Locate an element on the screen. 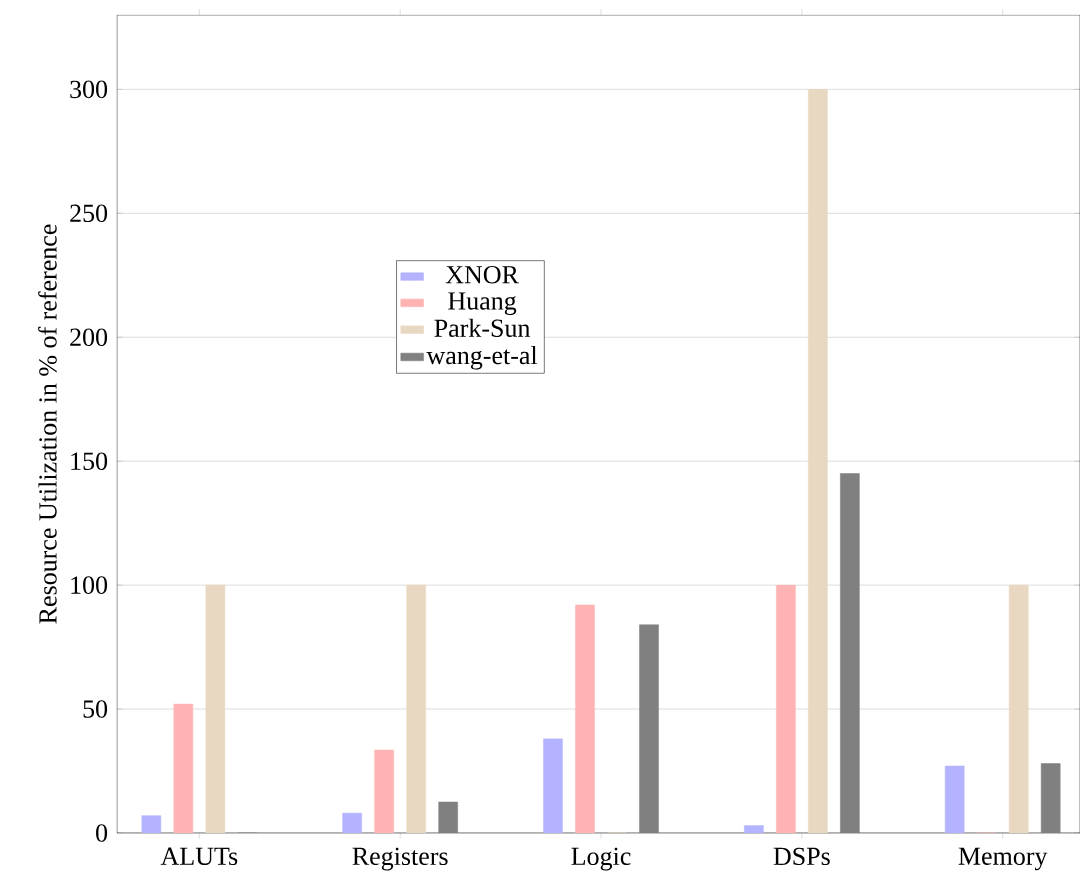  x-tick-label: ALUTs is located at coordinates (199, 856).